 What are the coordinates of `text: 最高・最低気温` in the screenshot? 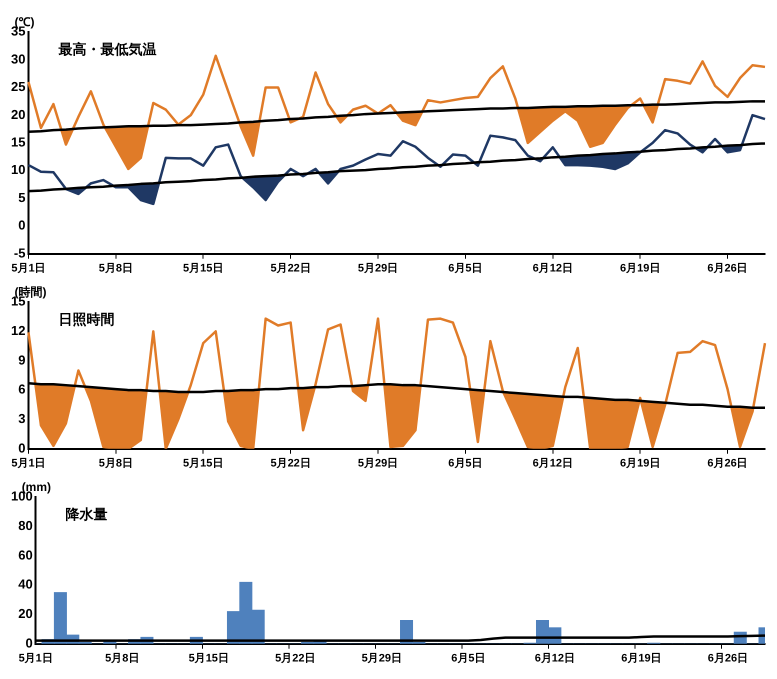 It's located at (106, 49).